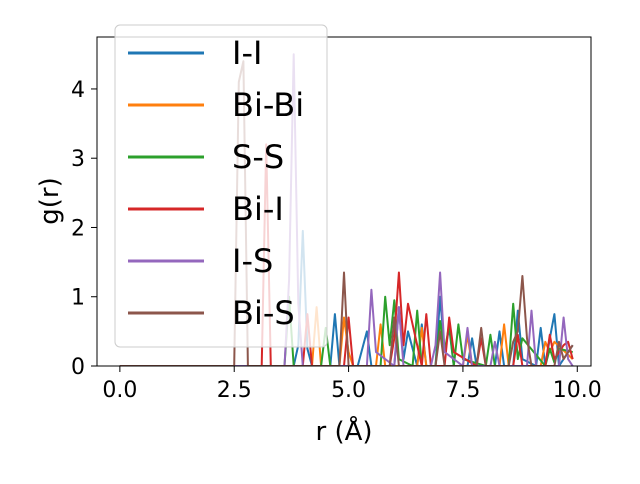 The width and height of the screenshot is (640, 484). I want to click on x-tick-label: 7.5, so click(462, 390).